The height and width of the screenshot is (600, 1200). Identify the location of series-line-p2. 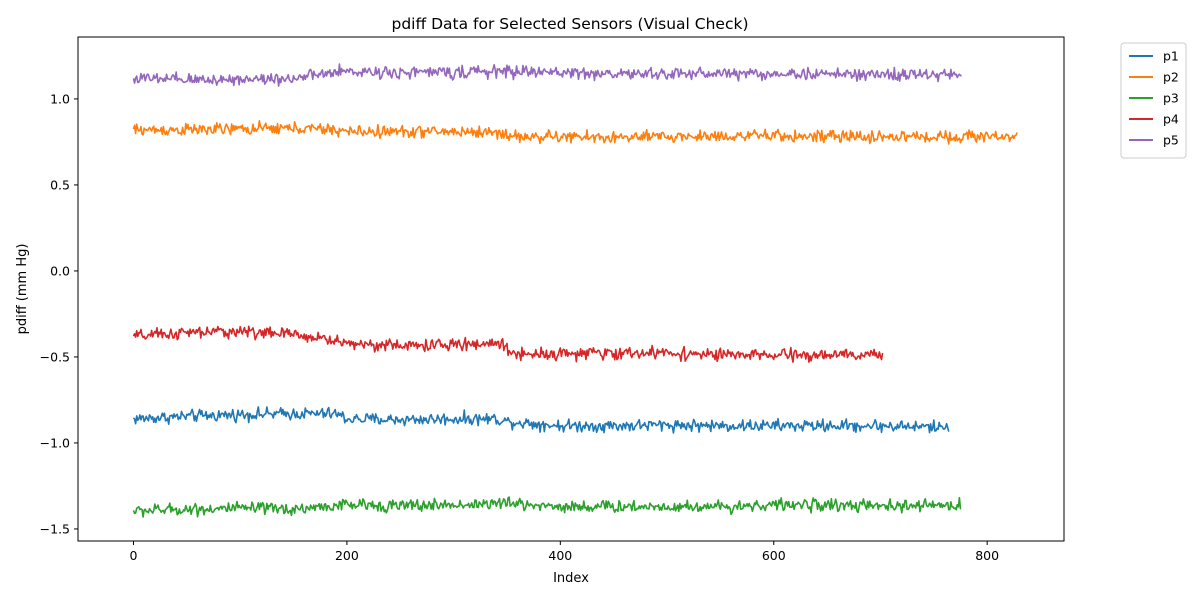
(575, 132).